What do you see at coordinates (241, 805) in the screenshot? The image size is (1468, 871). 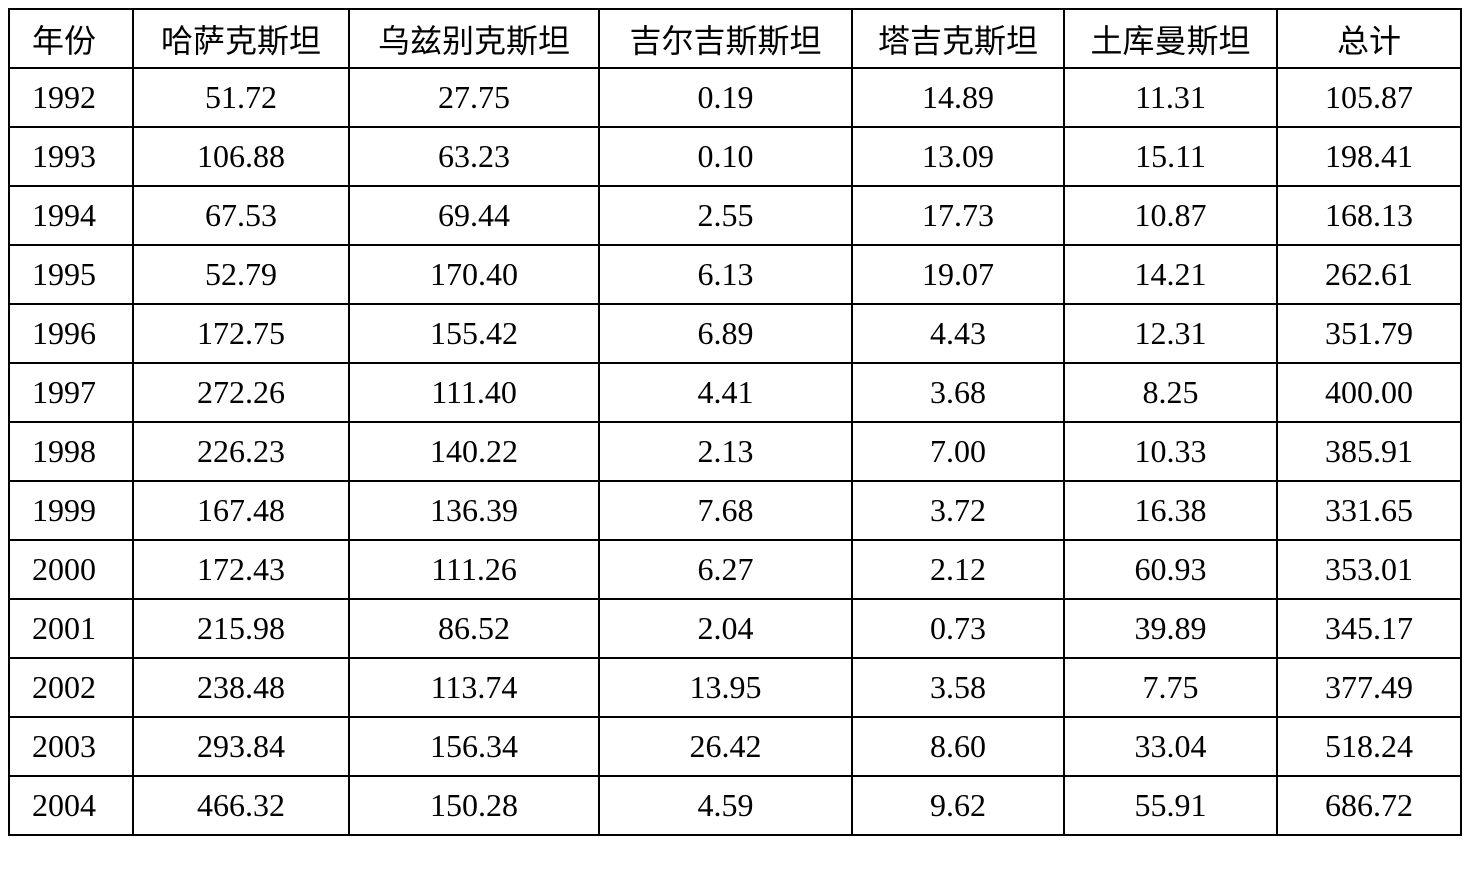 I see `value-cell: 466.32` at bounding box center [241, 805].